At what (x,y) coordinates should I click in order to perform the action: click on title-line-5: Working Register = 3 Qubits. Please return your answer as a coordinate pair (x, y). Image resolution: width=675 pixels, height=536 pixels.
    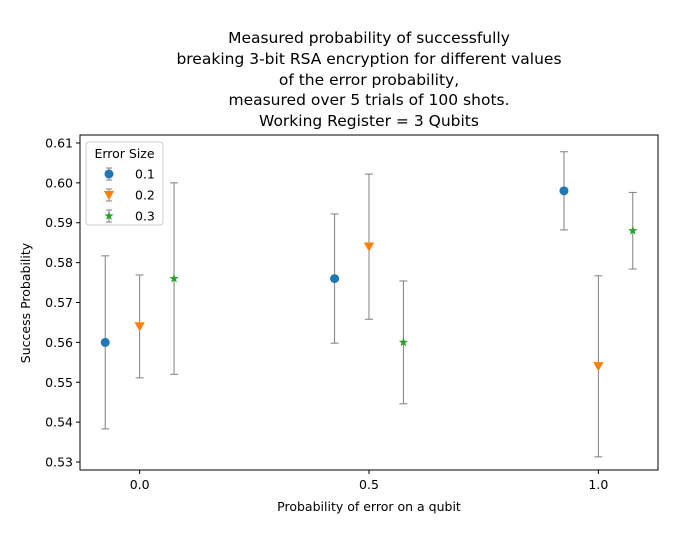
    Looking at the image, I should click on (369, 121).